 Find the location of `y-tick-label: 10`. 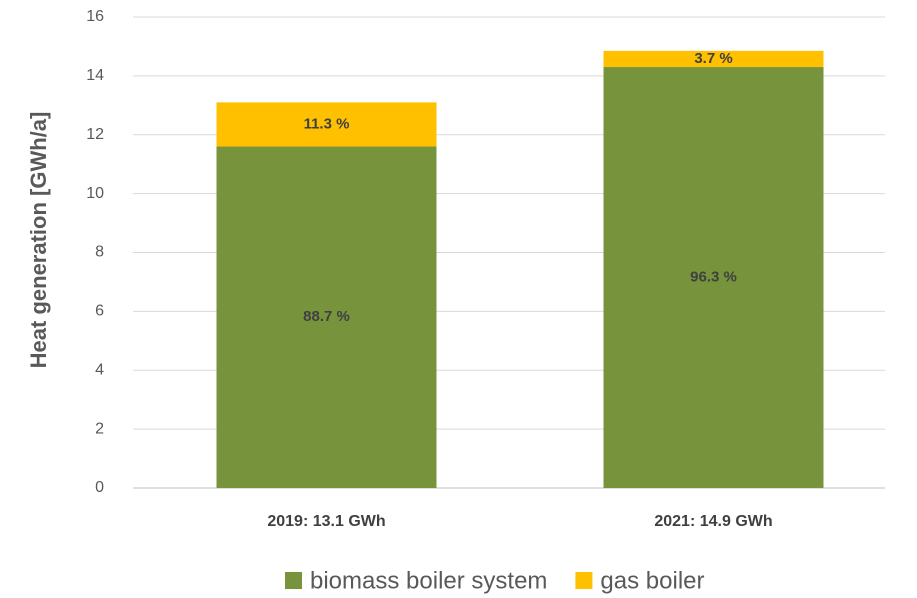

y-tick-label: 10 is located at coordinates (95, 193).